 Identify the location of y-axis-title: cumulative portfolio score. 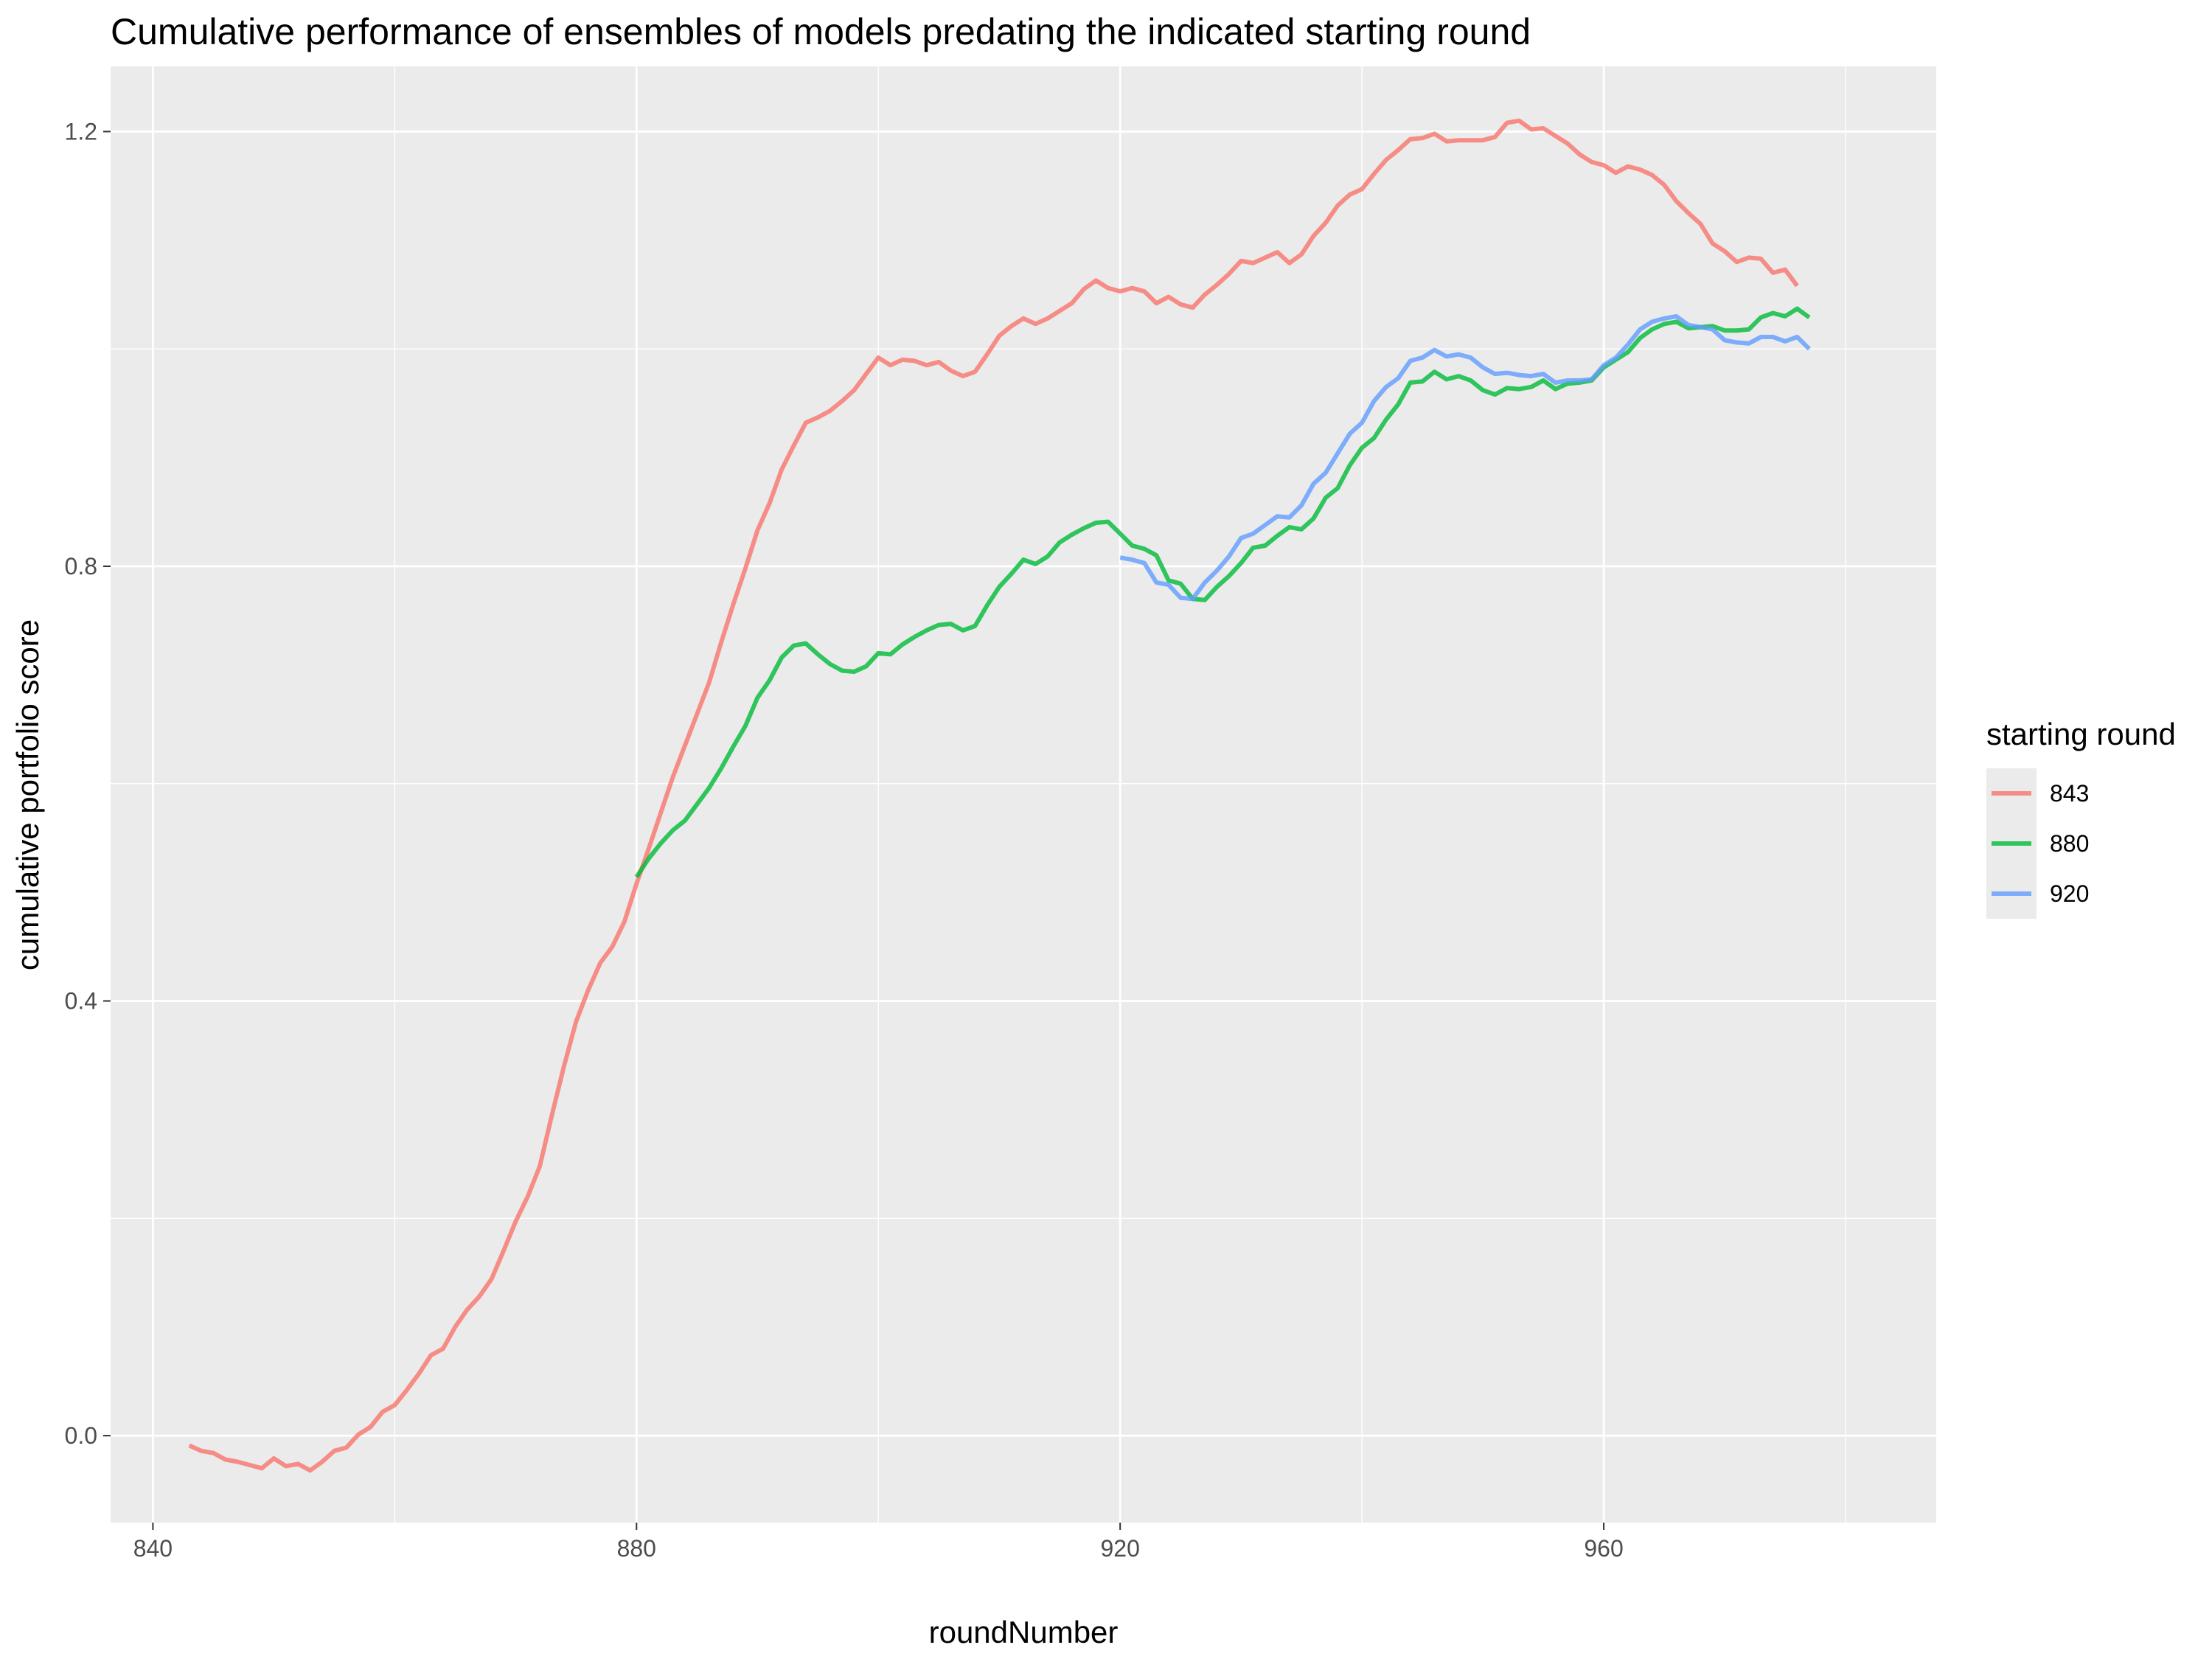
(27, 794).